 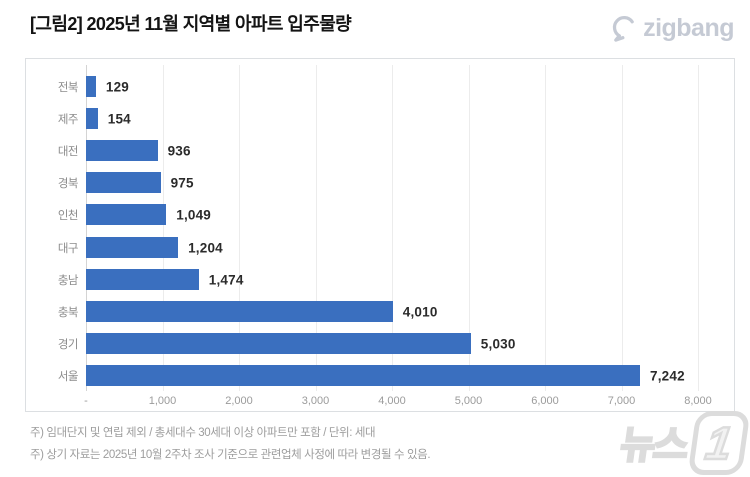 I want to click on bar-row: 경북 975, so click(x=380, y=183).